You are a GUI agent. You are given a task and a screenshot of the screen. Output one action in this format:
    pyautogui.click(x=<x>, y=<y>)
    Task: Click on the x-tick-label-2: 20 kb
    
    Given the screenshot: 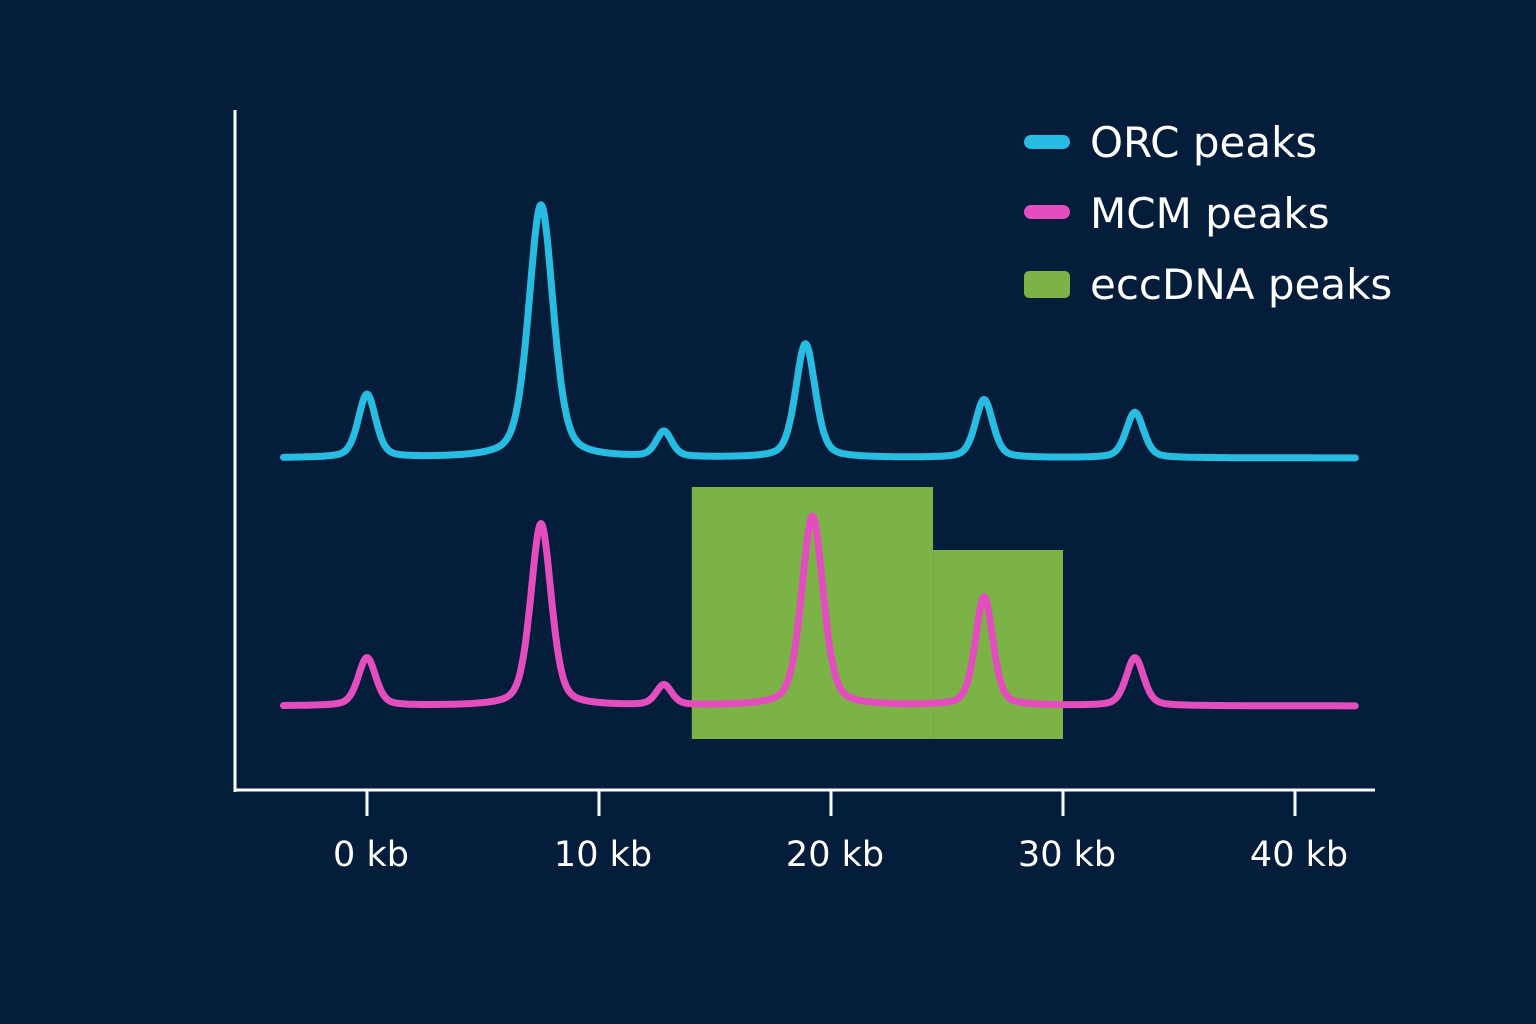 What is the action you would take?
    pyautogui.click(x=835, y=855)
    